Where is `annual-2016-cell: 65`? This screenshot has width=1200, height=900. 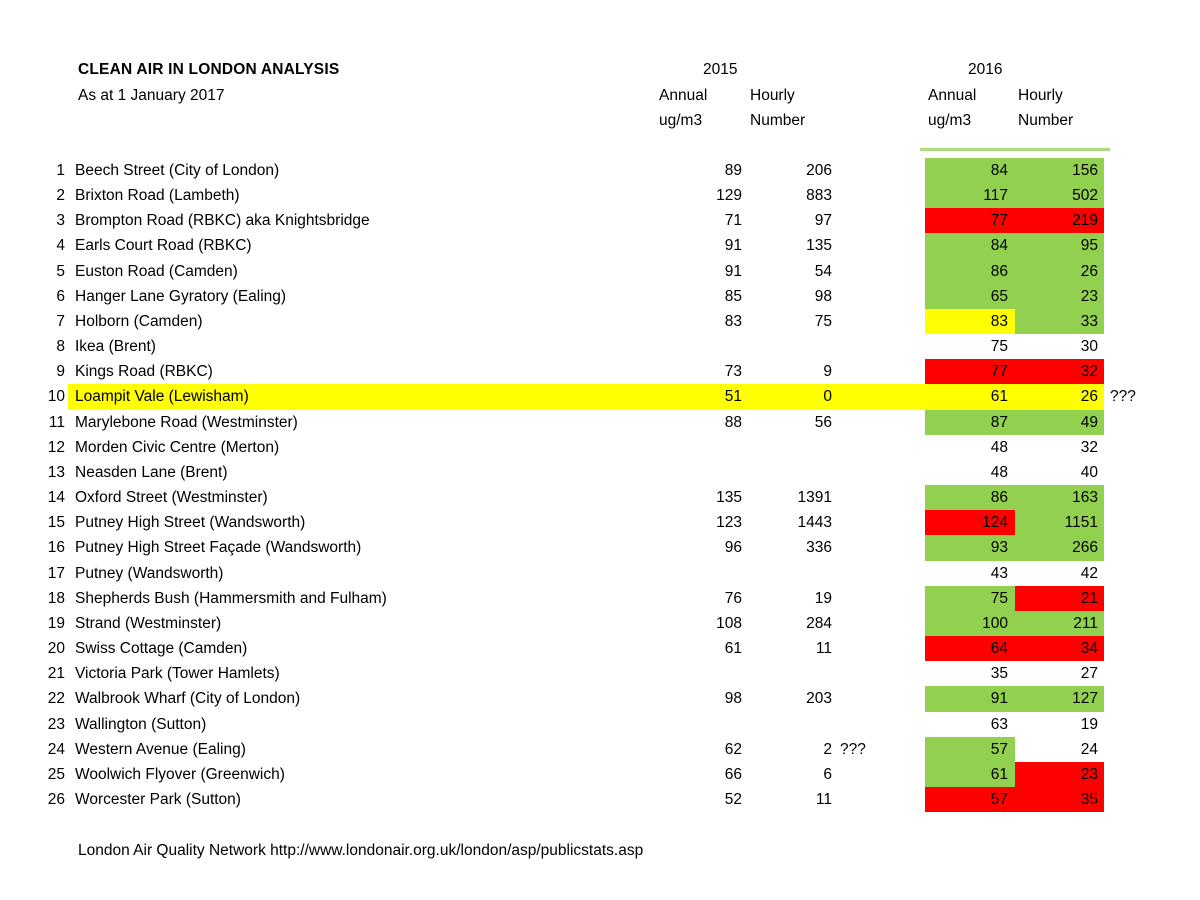 annual-2016-cell: 65 is located at coordinates (970, 296).